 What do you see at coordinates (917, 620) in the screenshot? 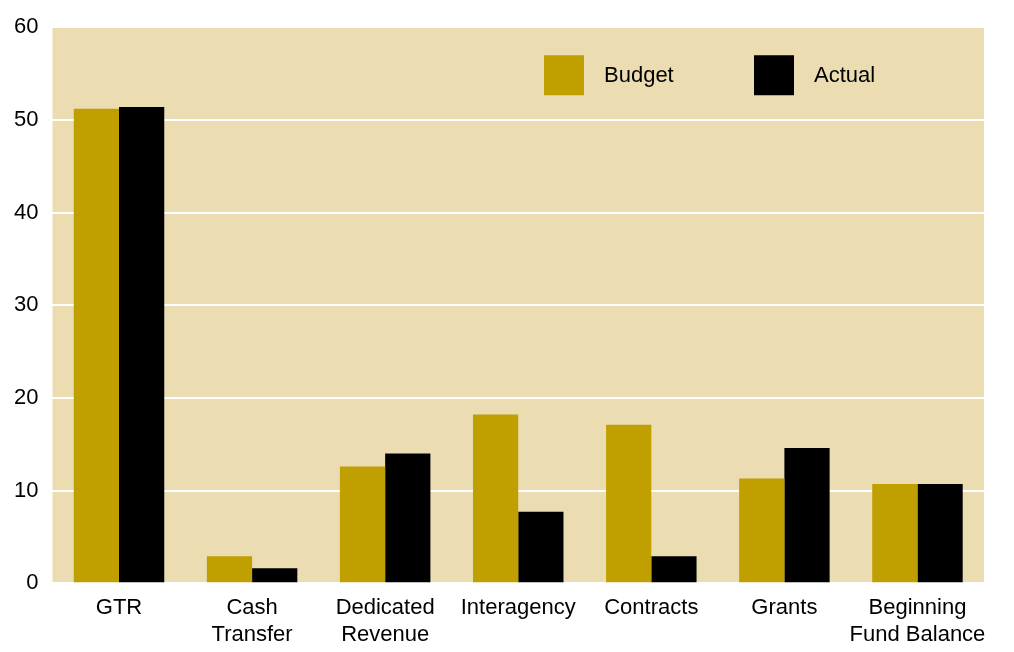
I see `x-tick-label: Beginning Fund Balance` at bounding box center [917, 620].